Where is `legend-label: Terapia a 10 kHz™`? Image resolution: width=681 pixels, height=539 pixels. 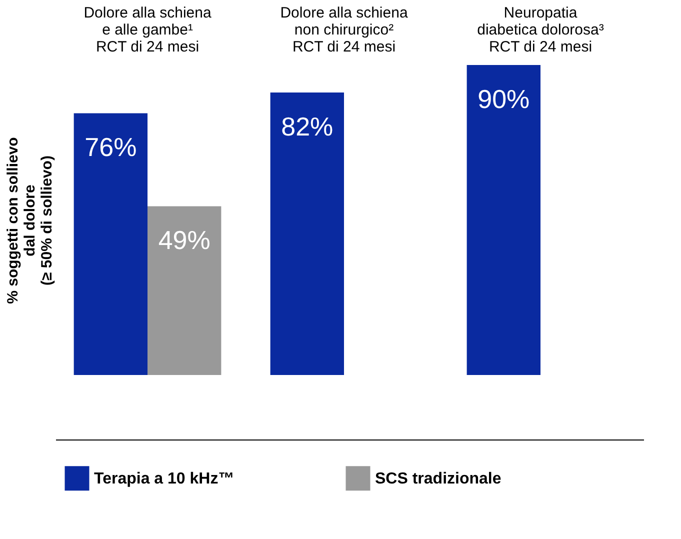
legend-label: Terapia a 10 kHz™ is located at coordinates (164, 479).